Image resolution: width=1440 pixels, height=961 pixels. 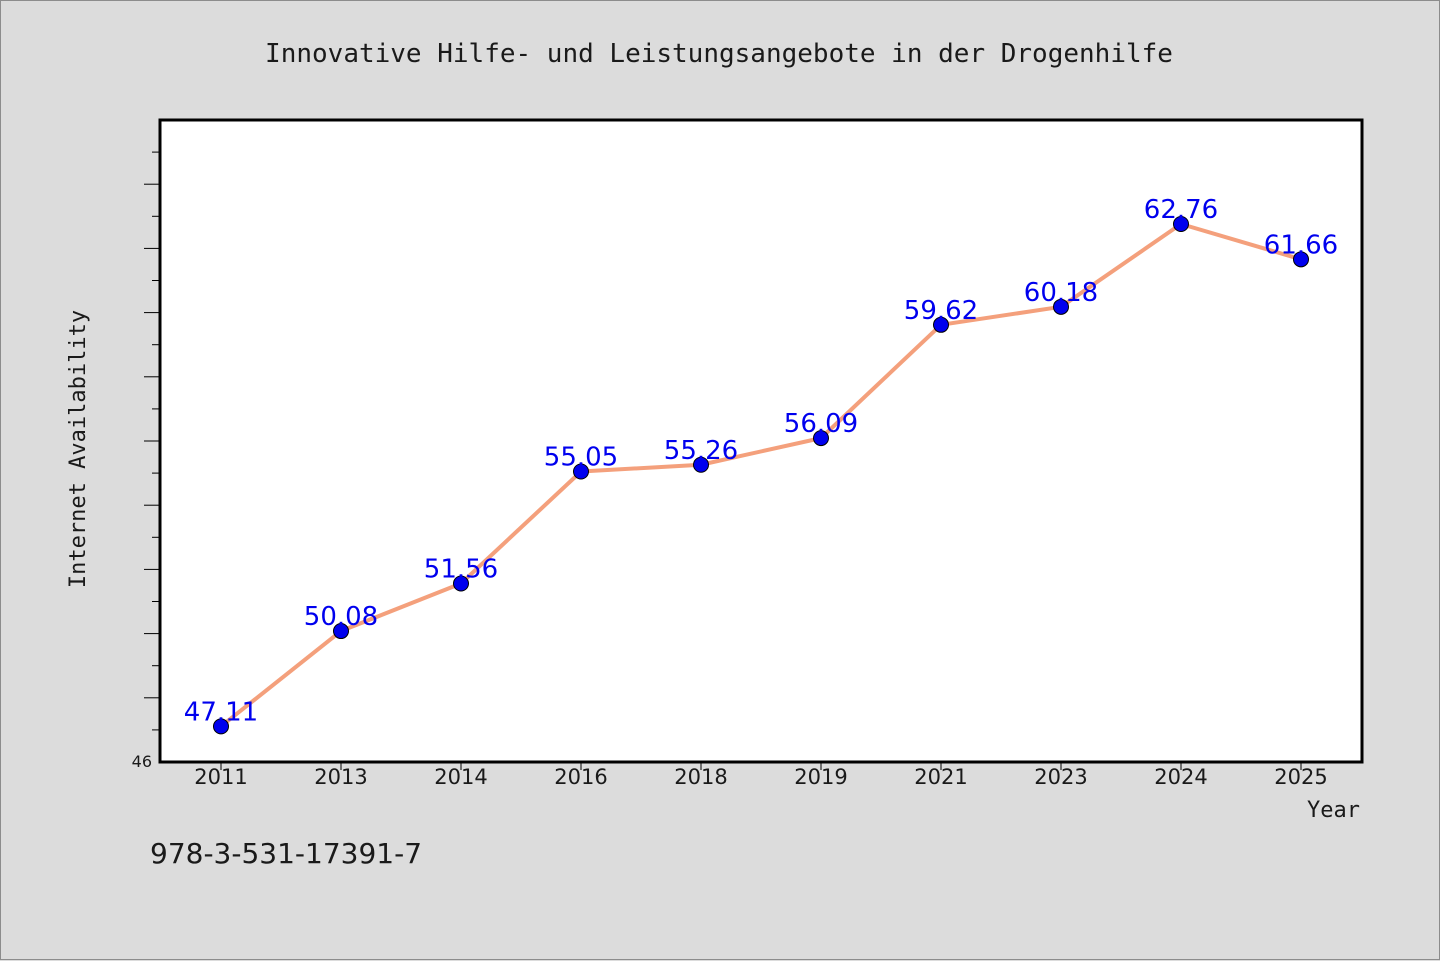 I want to click on data-label: 51.56, so click(x=461, y=570).